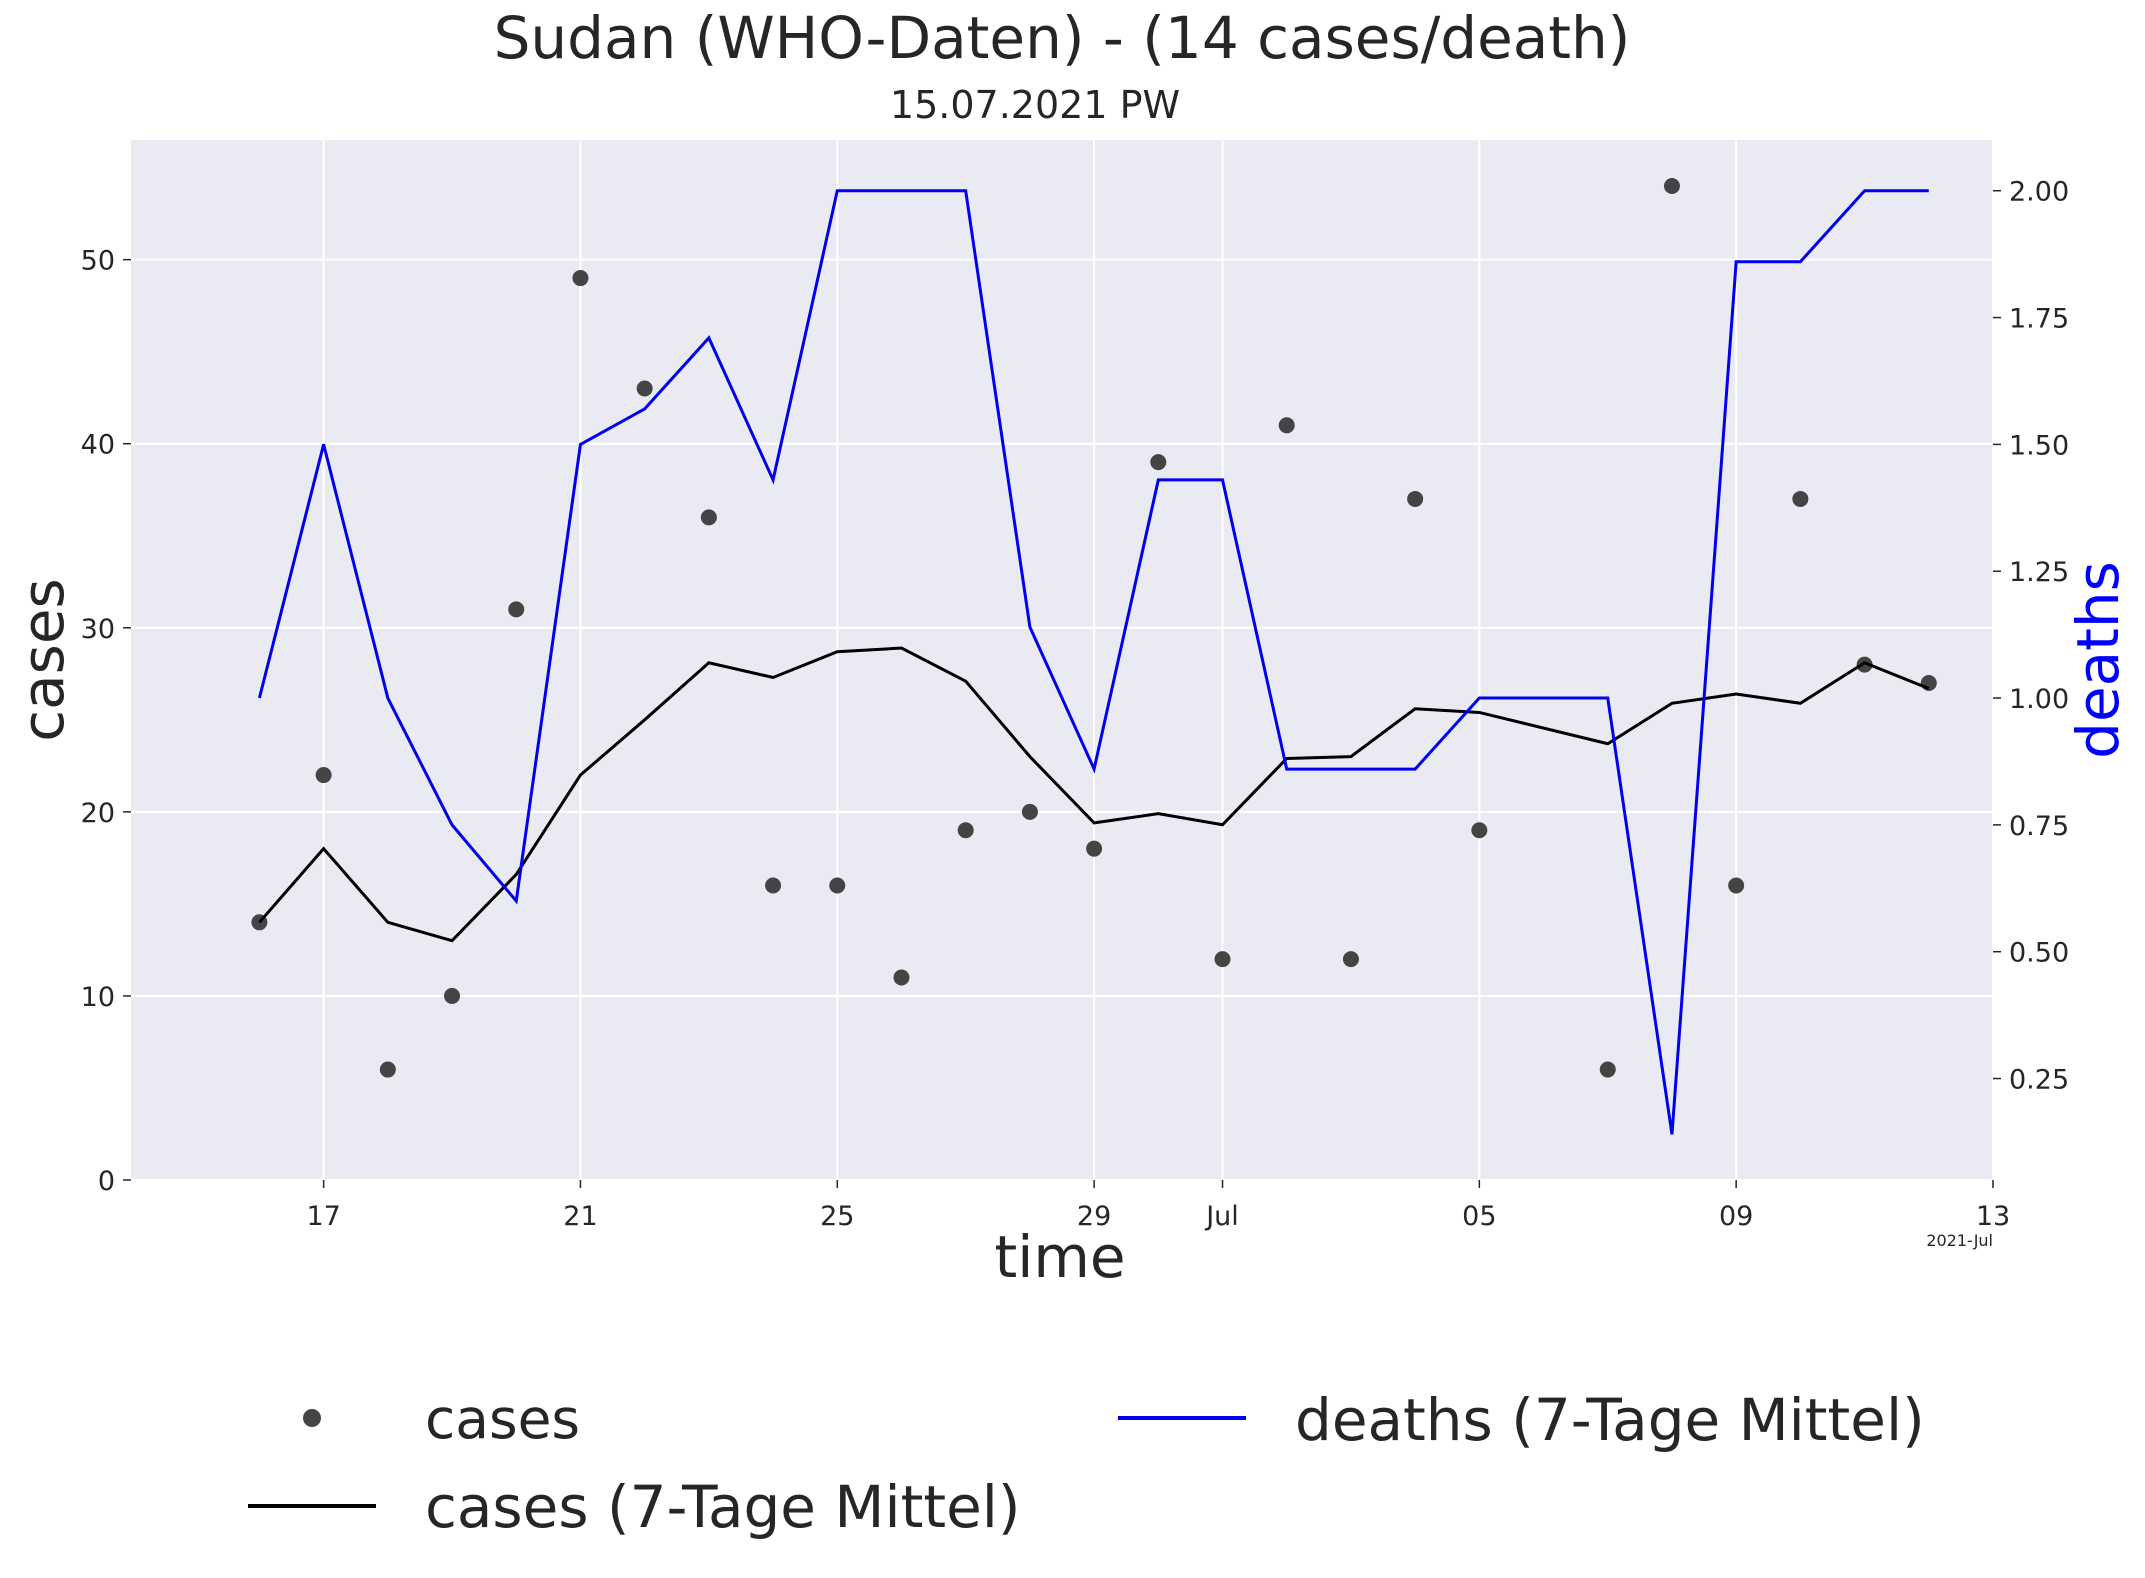 This screenshot has height=1578, width=2145. I want to click on legend-deaths-avg-label: deaths (7-Tage Mittel), so click(1610, 1420).